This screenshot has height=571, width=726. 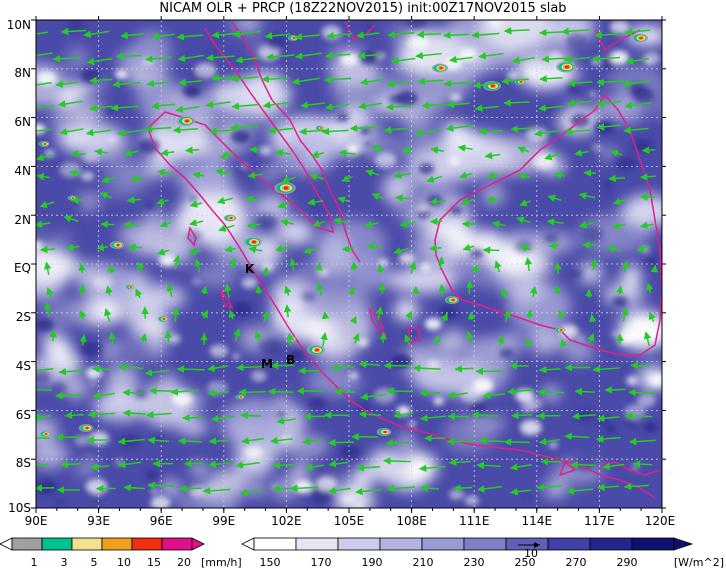 I want to click on lon-label: 120E, so click(x=660, y=521).